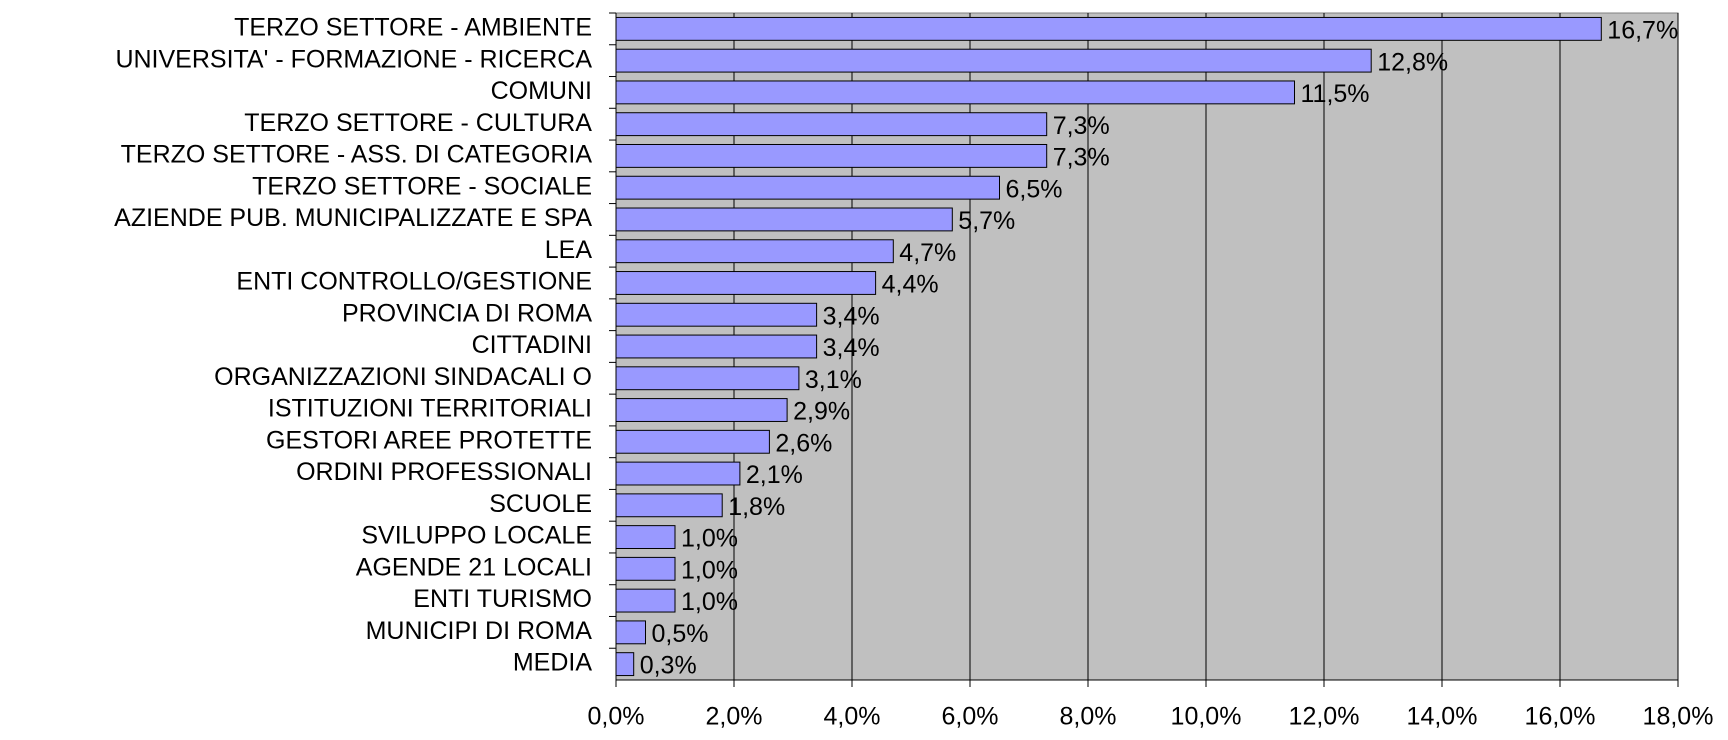  Describe the element at coordinates (467, 313) in the screenshot. I see `y-tick-label: PROVINCIA DI ROMA` at that location.